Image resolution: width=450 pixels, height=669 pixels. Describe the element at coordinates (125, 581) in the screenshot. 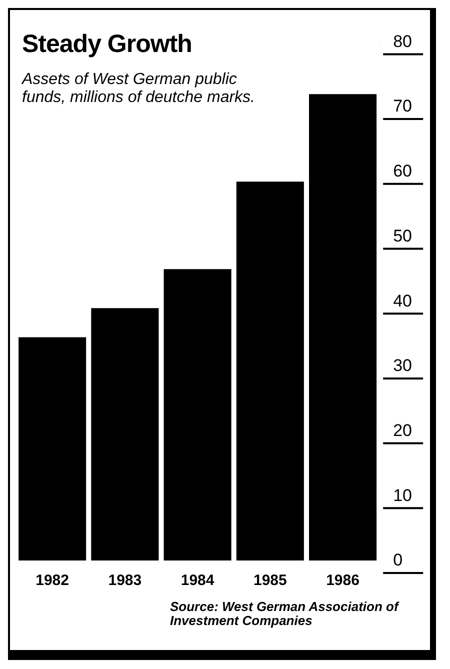

I see `x-tick-label: 1983` at that location.